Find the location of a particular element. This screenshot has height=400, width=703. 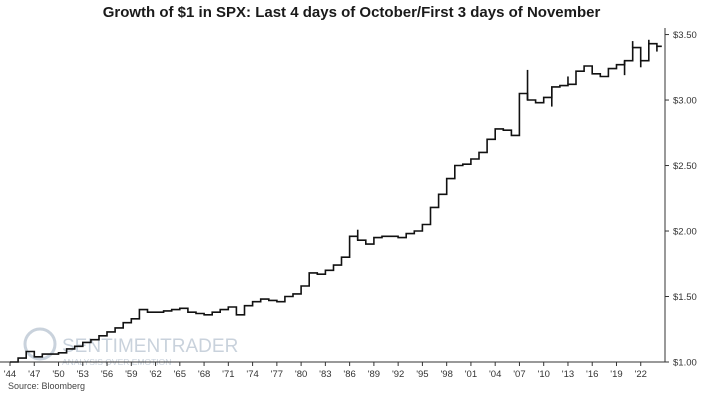

x-tick-label: '71 is located at coordinates (228, 374).